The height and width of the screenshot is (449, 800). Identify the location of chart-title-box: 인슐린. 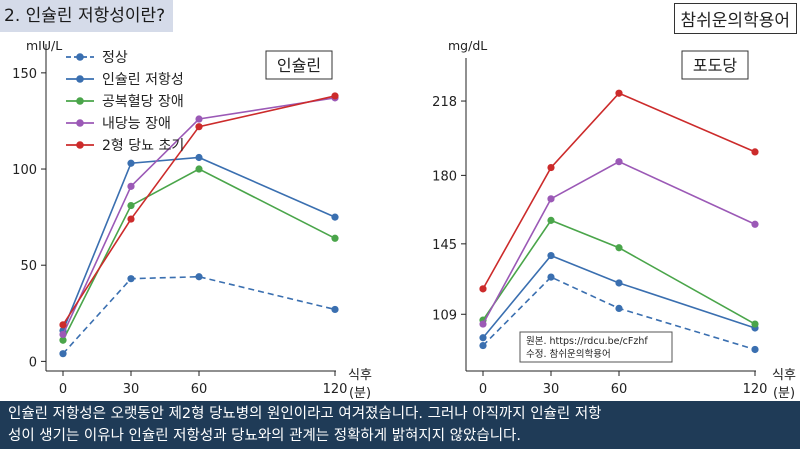
(299, 65).